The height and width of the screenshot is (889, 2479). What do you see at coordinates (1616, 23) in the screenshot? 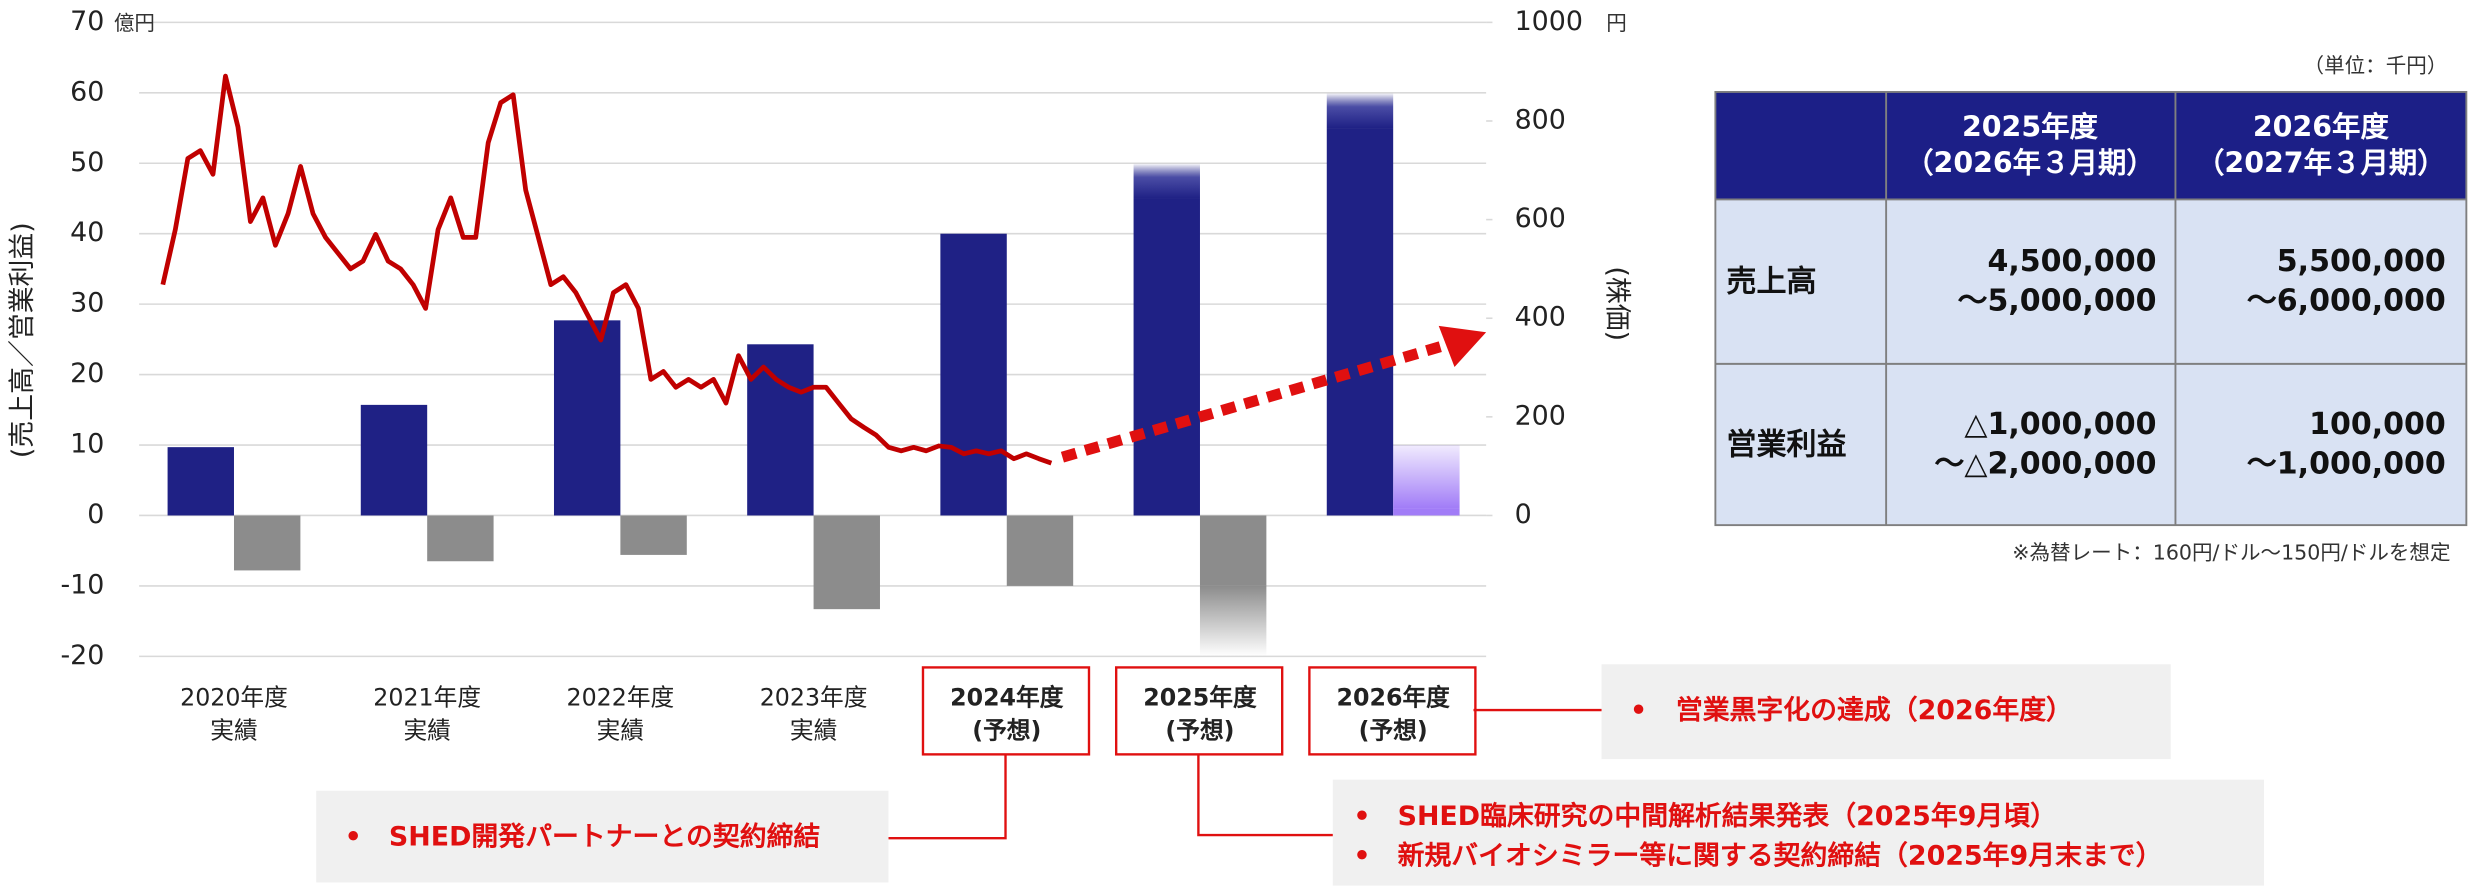
I see `y2-unit: 円` at bounding box center [1616, 23].